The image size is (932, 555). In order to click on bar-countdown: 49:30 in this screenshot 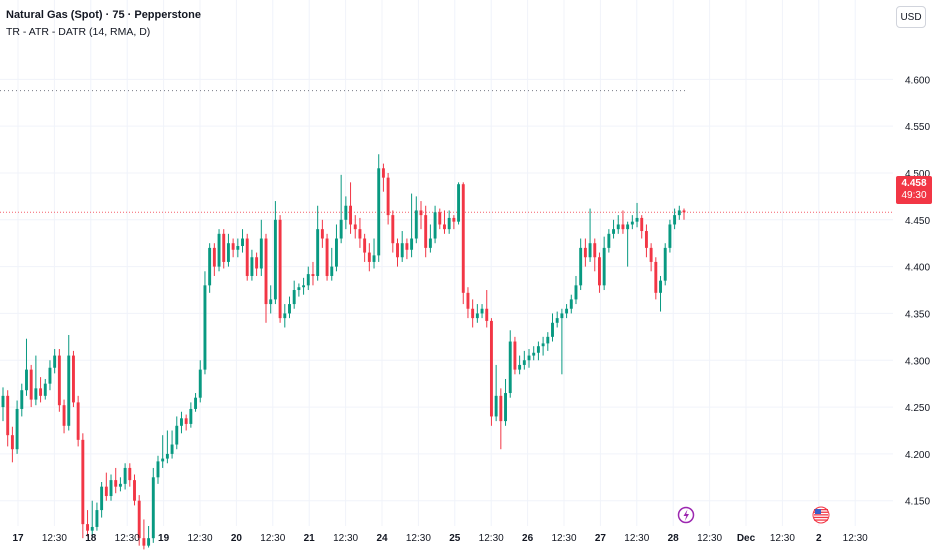, I will do `click(914, 195)`.